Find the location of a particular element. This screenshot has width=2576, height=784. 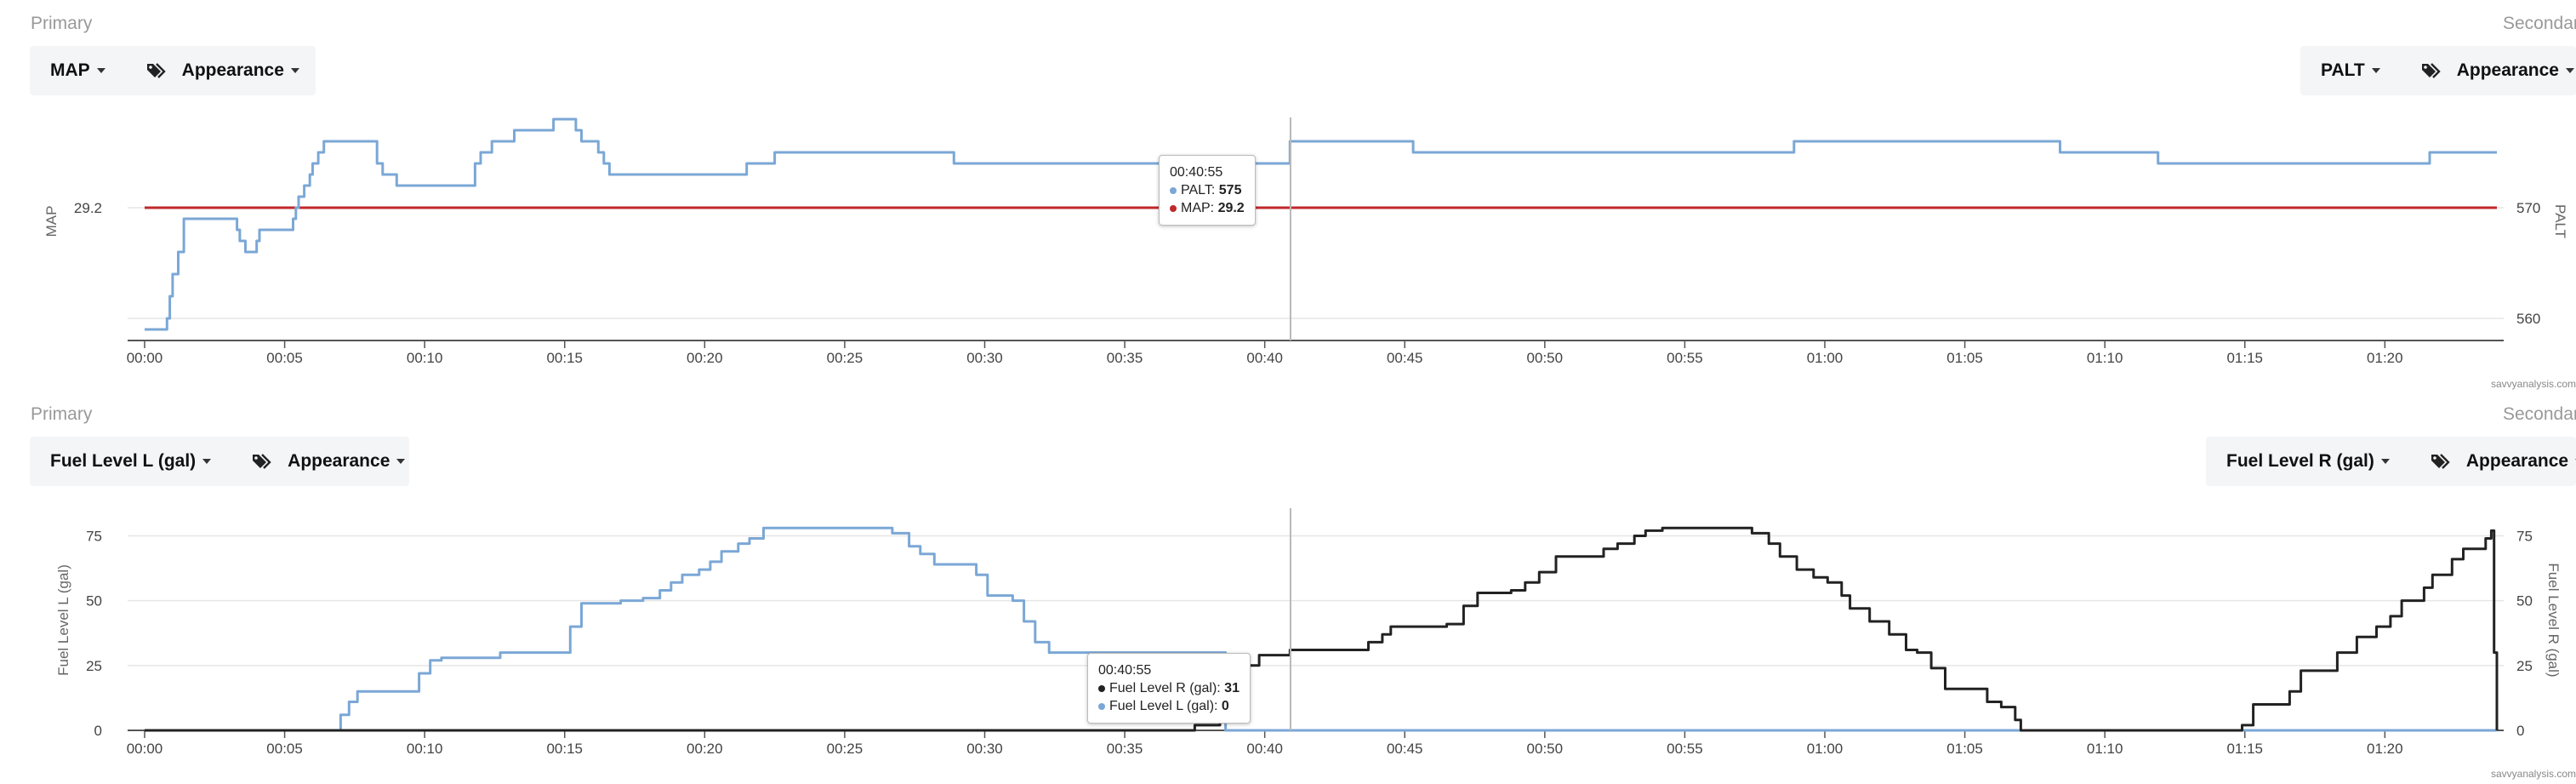

left-tick-label: 29.2 is located at coordinates (88, 208).